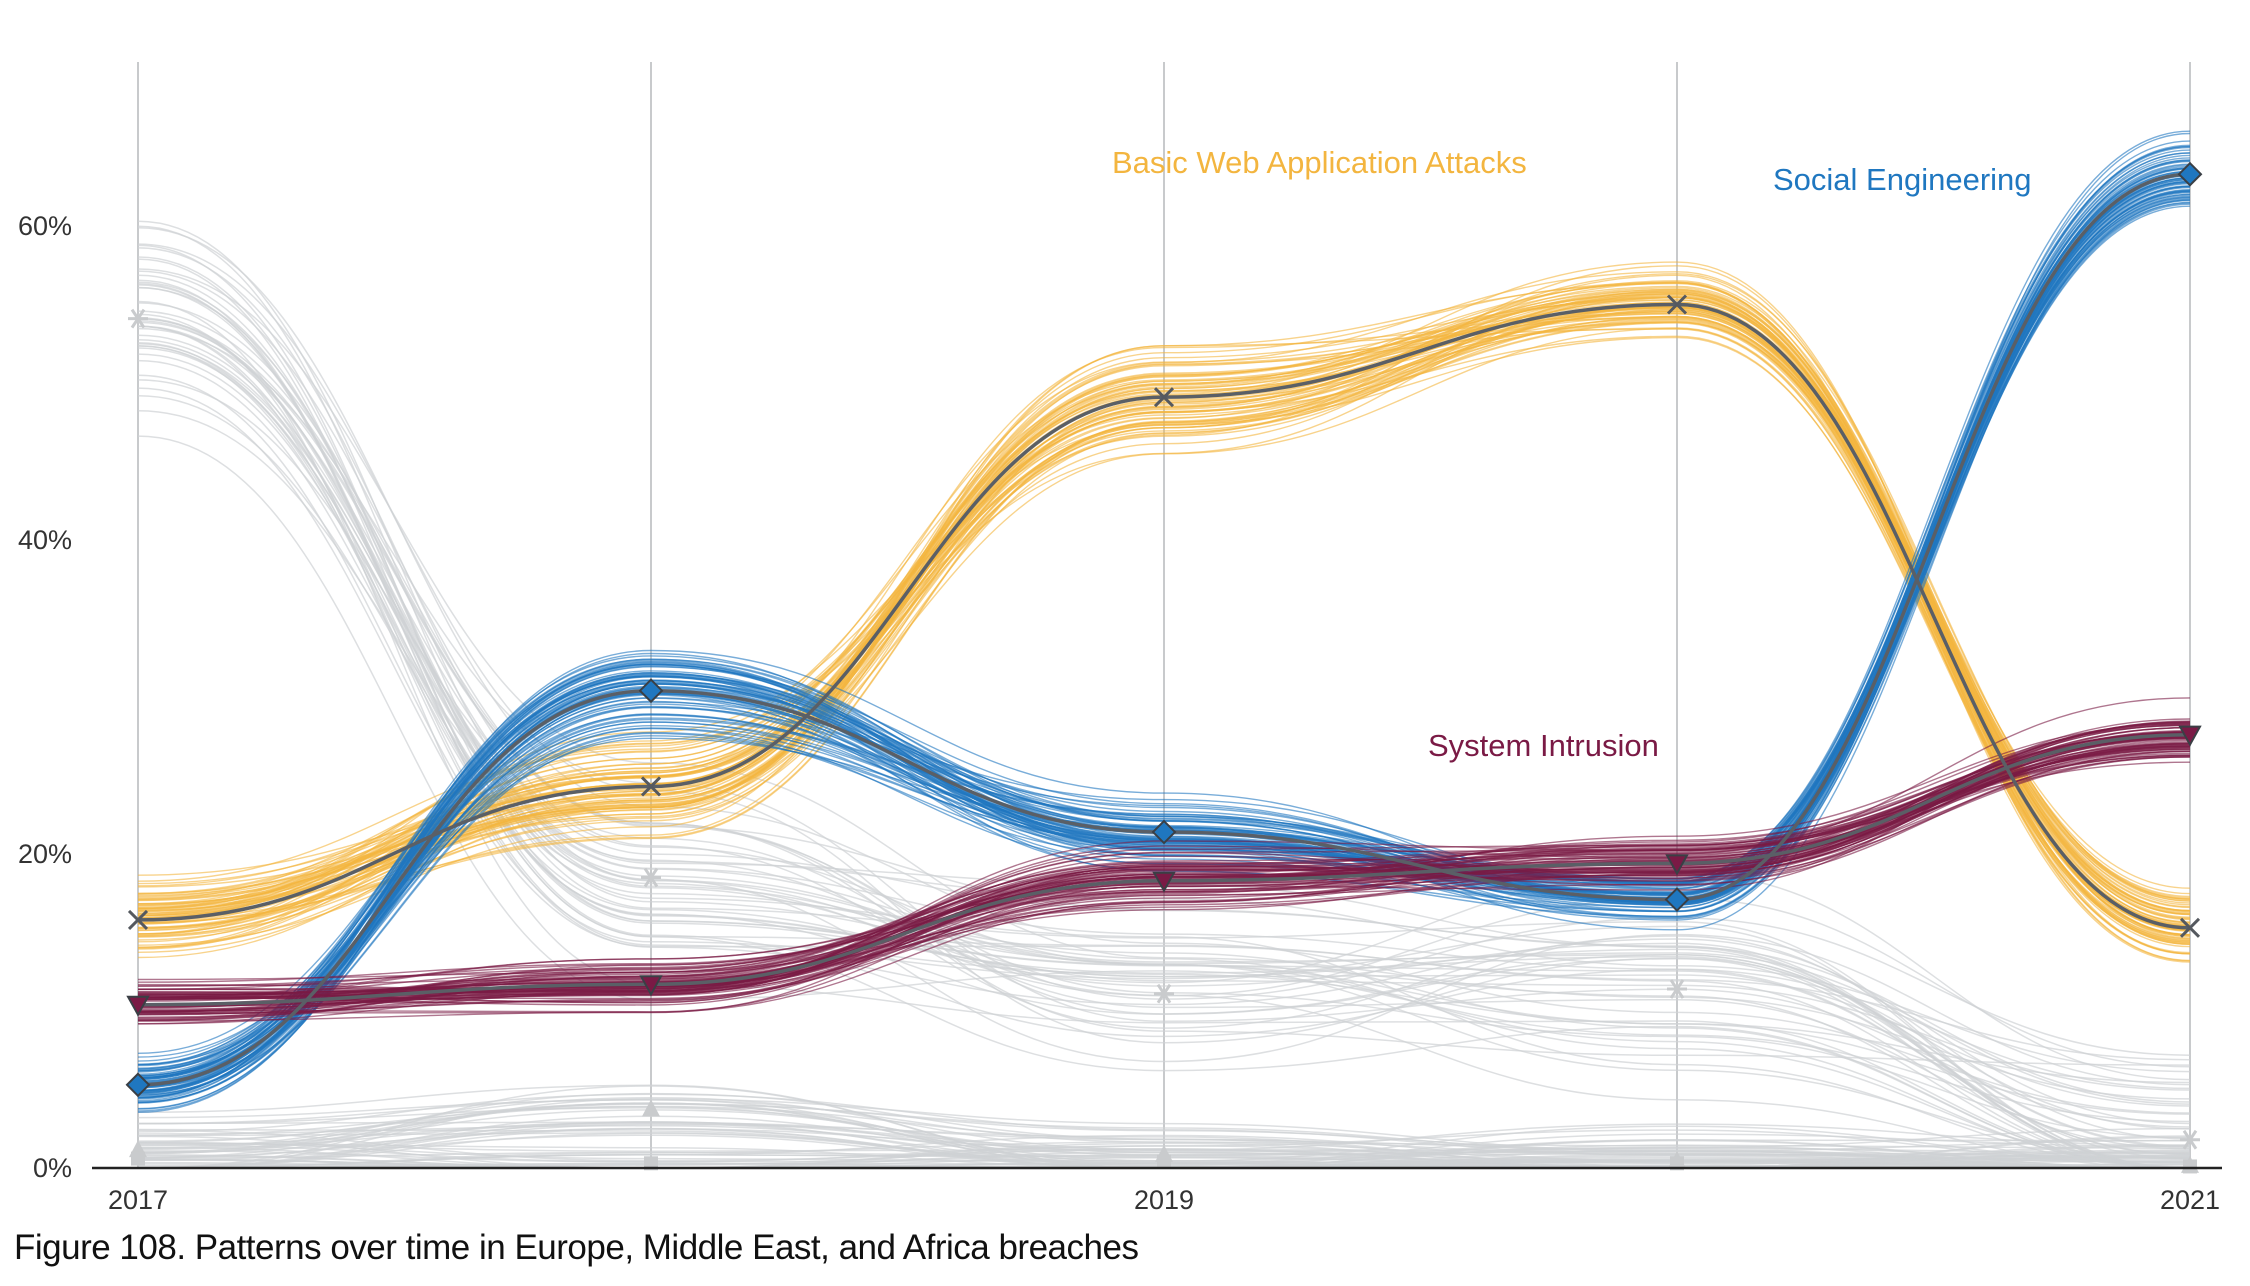 Image resolution: width=2250 pixels, height=1286 pixels. I want to click on y-tick-label: 40%, so click(45, 540).